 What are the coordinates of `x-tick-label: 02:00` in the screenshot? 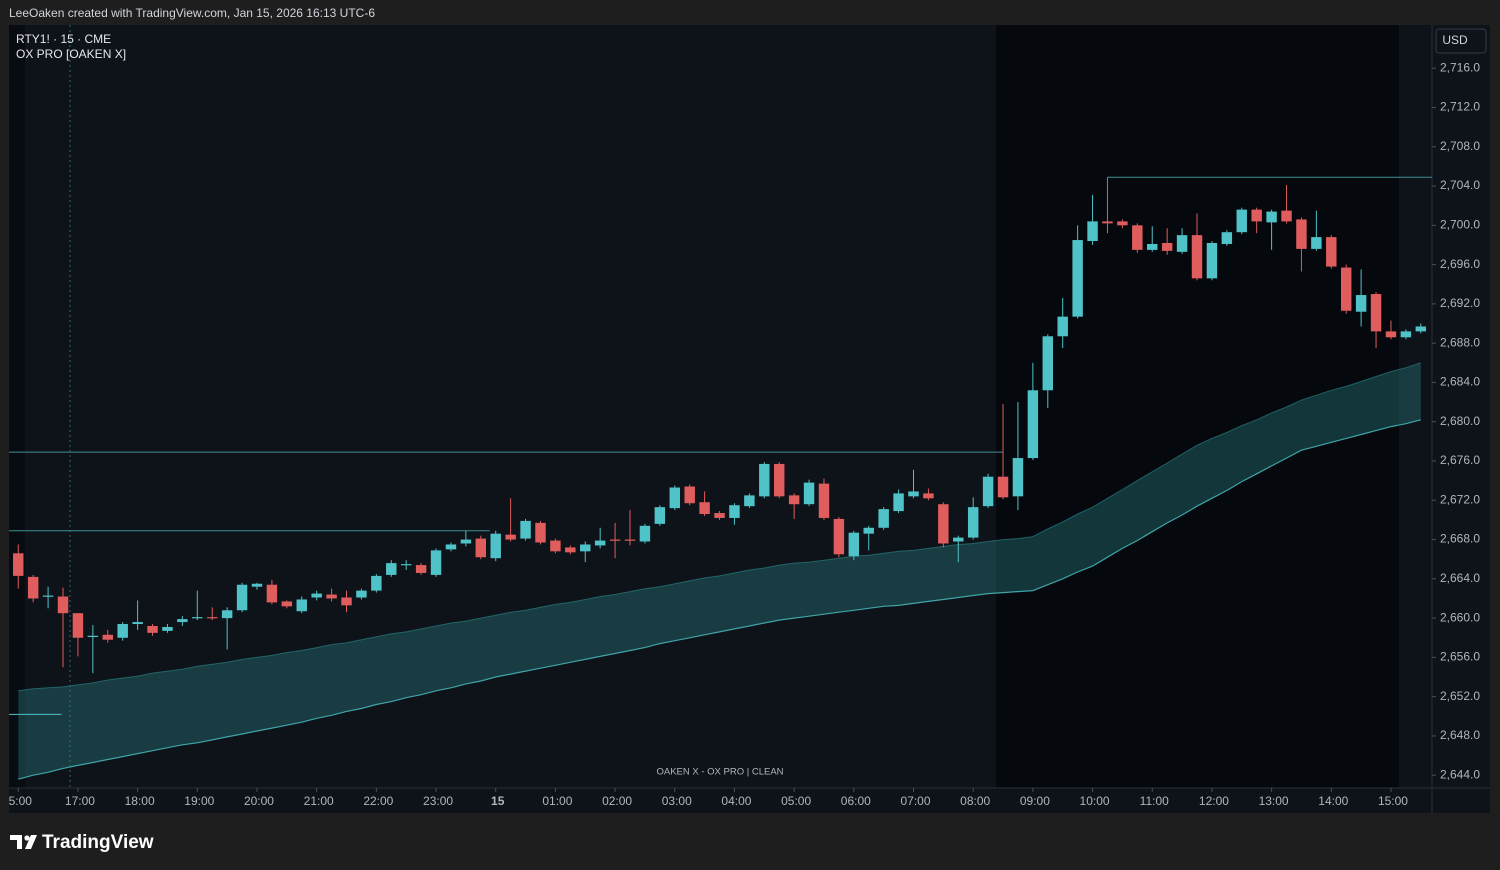 It's located at (617, 801).